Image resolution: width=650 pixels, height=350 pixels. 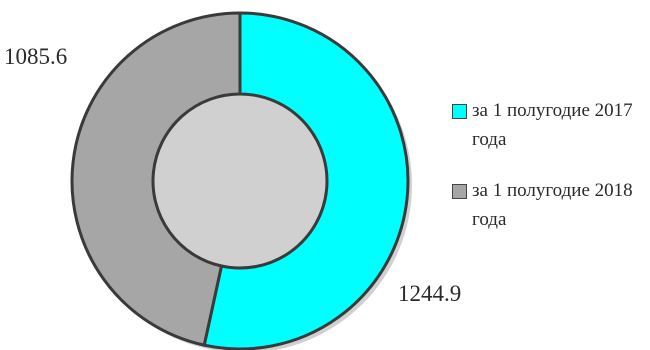 What do you see at coordinates (459, 191) in the screenshot?
I see `legend-swatch-2018` at bounding box center [459, 191].